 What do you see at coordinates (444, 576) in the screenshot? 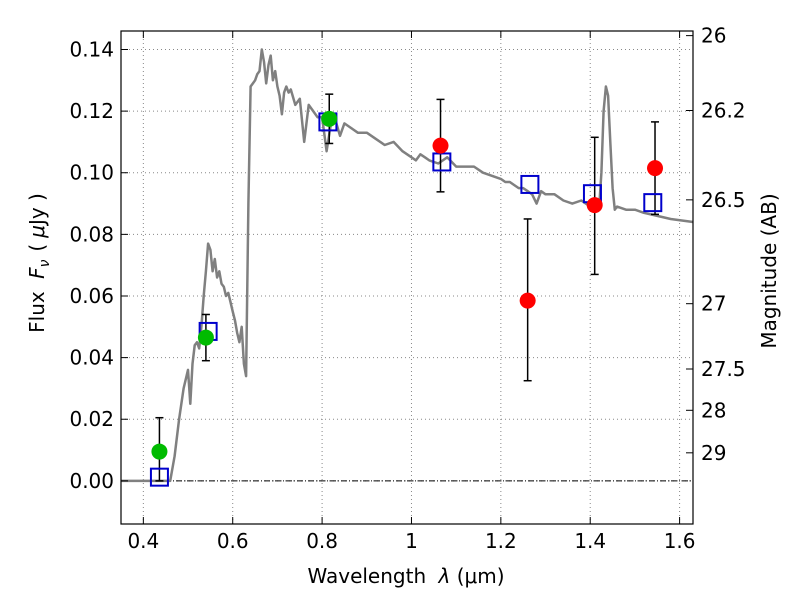
I see `x-axis-label-symbol: λ` at bounding box center [444, 576].